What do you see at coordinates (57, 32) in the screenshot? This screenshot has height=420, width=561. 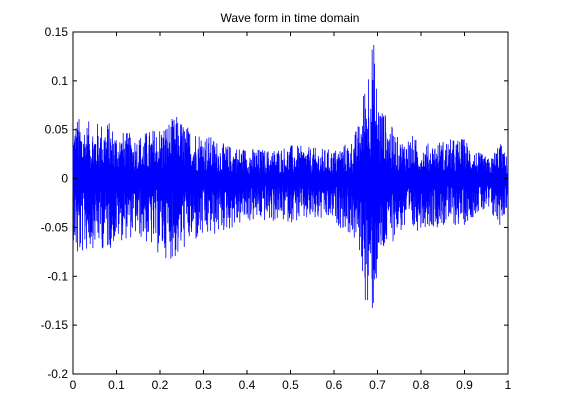 I see `y-tick-label: 0.15` at bounding box center [57, 32].